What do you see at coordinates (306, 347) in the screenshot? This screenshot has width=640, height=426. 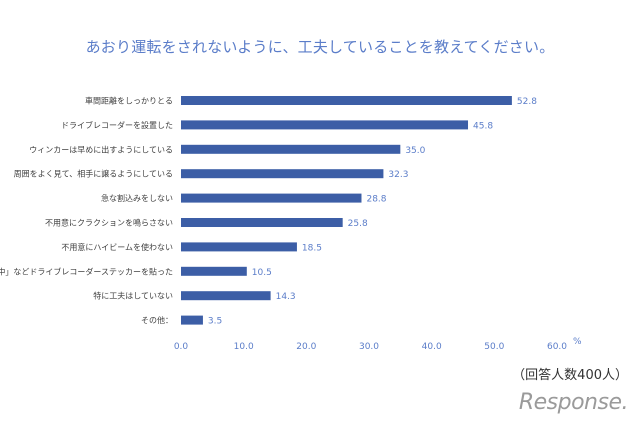 I see `x-tick-label: 20.0` at bounding box center [306, 347].